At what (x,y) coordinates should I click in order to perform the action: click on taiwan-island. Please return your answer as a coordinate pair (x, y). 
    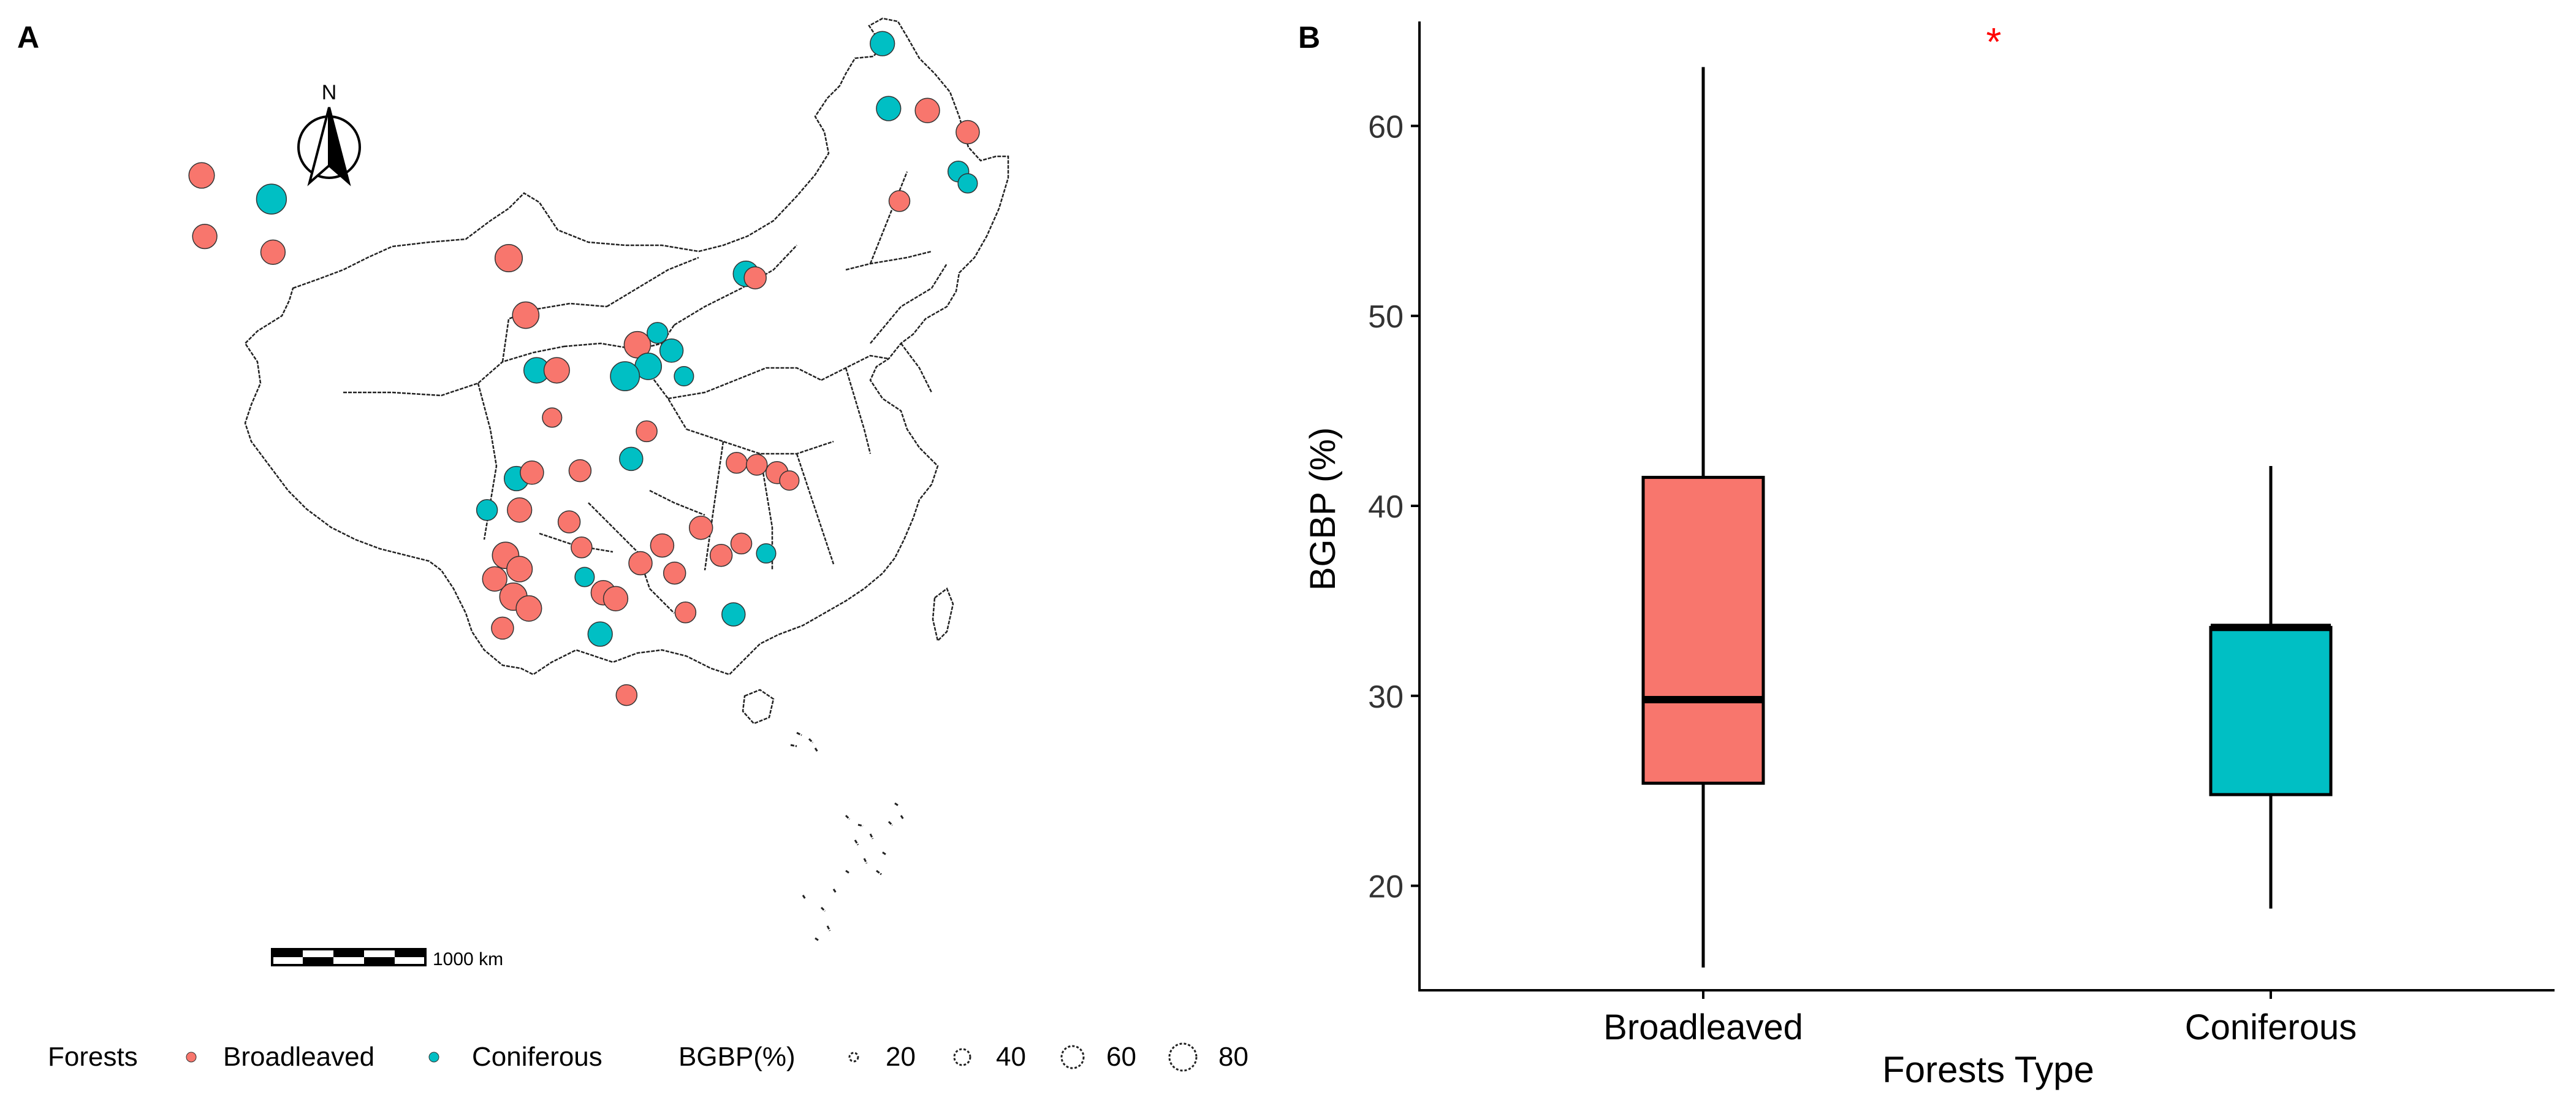
    Looking at the image, I should click on (943, 615).